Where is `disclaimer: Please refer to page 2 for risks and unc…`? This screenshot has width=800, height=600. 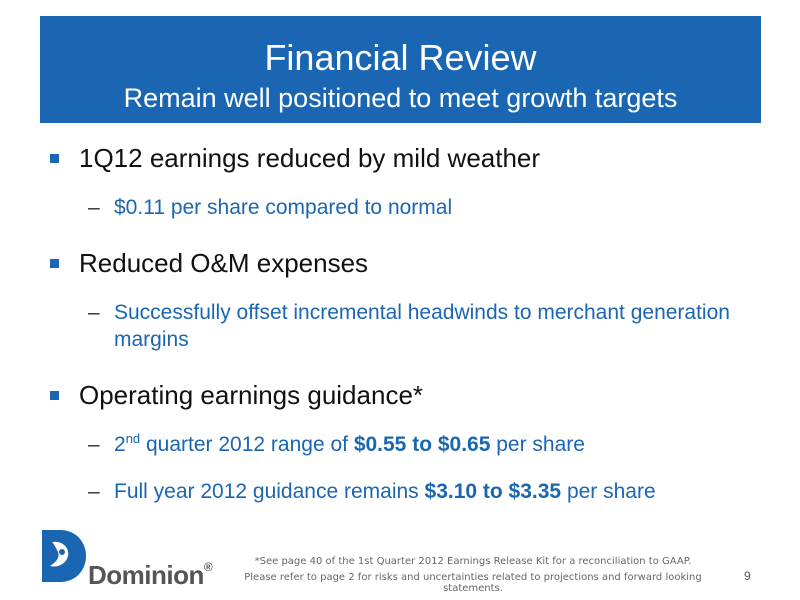 disclaimer: Please refer to page 2 for risks and unc… is located at coordinates (473, 583).